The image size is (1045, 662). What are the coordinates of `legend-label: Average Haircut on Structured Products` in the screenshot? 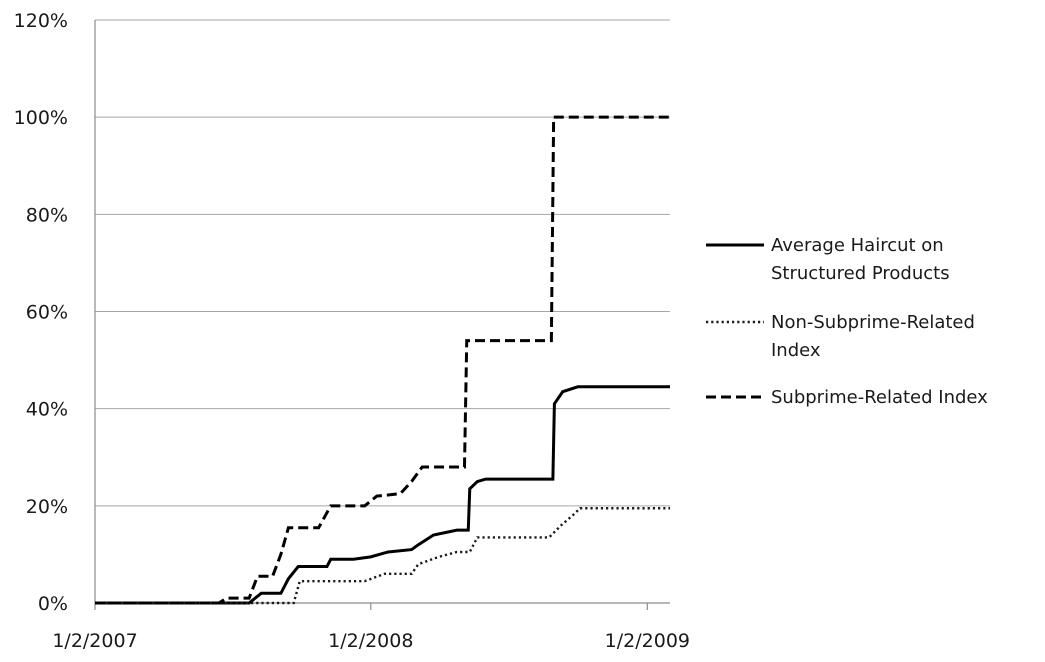 It's located at (860, 259).